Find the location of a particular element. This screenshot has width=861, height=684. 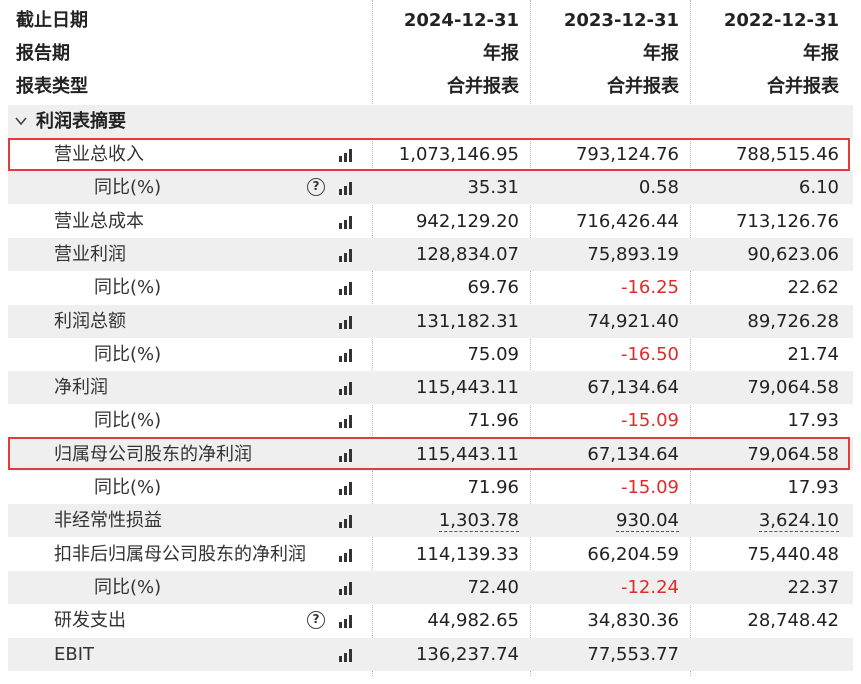

row-label: EBIT is located at coordinates (74, 654).